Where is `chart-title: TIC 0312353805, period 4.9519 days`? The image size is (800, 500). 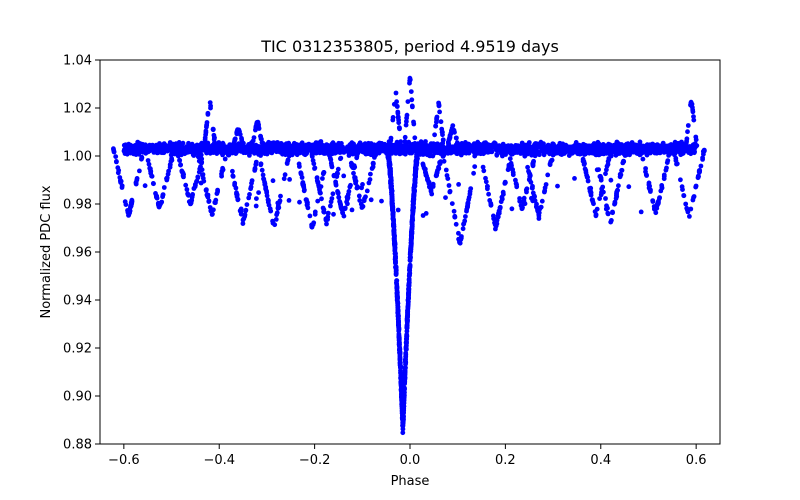 chart-title: TIC 0312353805, period 4.9519 days is located at coordinates (409, 46).